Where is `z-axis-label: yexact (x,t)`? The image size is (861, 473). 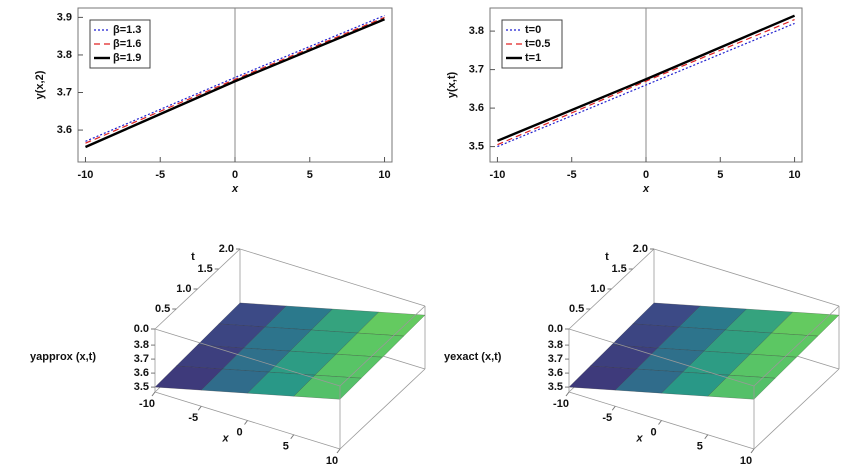
z-axis-label: yexact (x,t) is located at coordinates (473, 357).